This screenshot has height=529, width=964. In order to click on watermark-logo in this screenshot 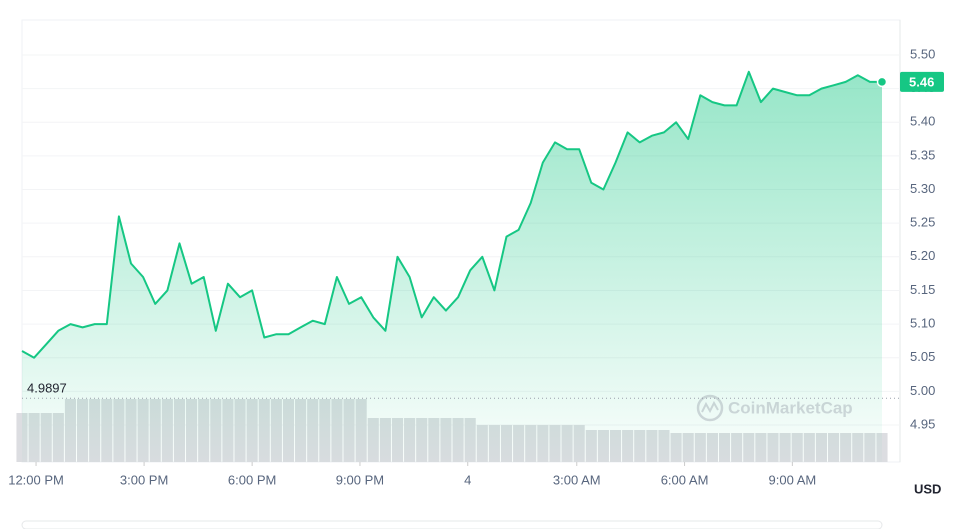, I will do `click(710, 408)`.